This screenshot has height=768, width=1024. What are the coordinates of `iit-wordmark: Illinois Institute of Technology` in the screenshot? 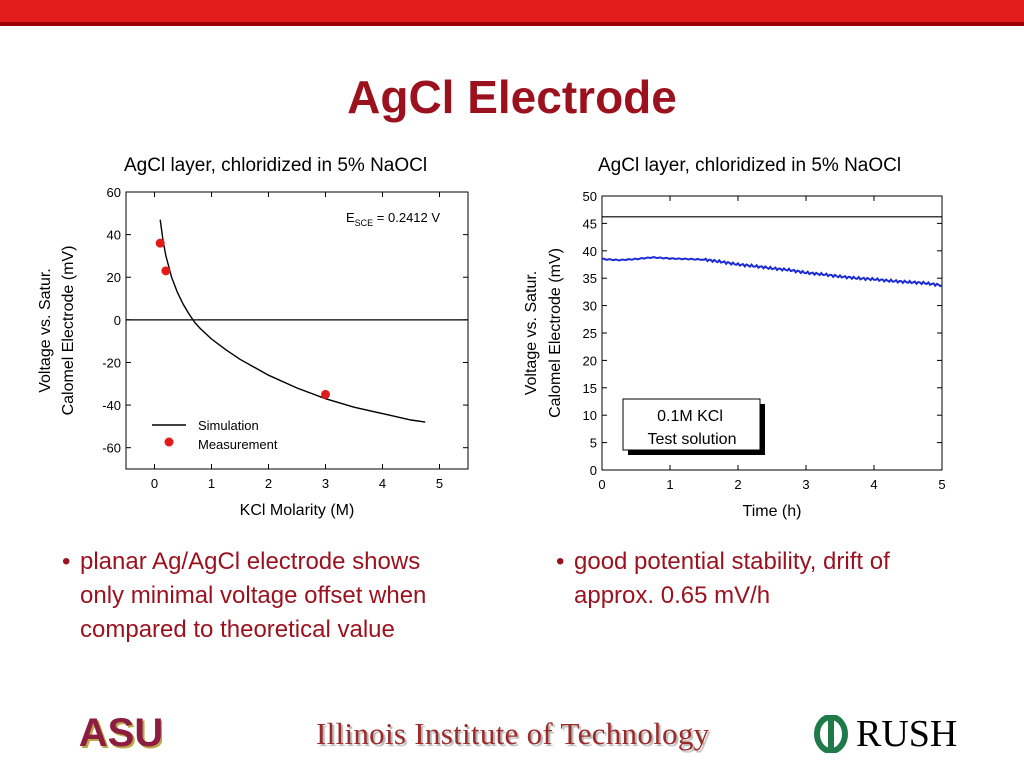 It's located at (513, 733).